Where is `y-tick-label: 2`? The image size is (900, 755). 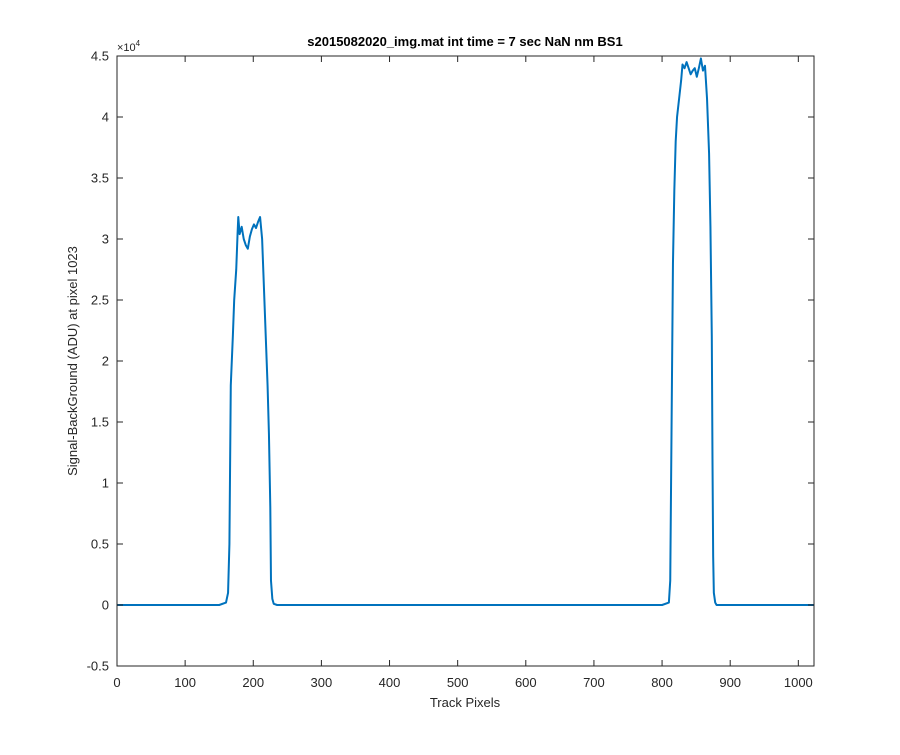
y-tick-label: 2 is located at coordinates (105, 361).